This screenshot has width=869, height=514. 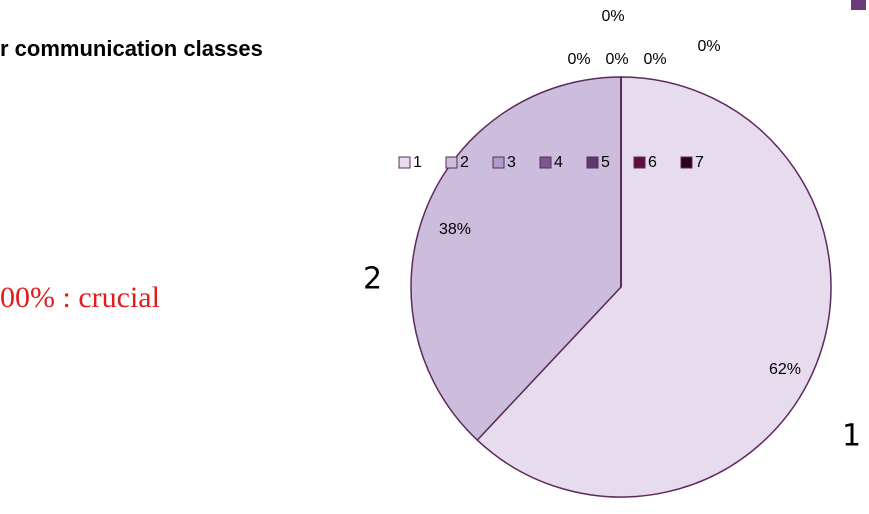 I want to click on chart-title: r communication classes, so click(x=131, y=48).